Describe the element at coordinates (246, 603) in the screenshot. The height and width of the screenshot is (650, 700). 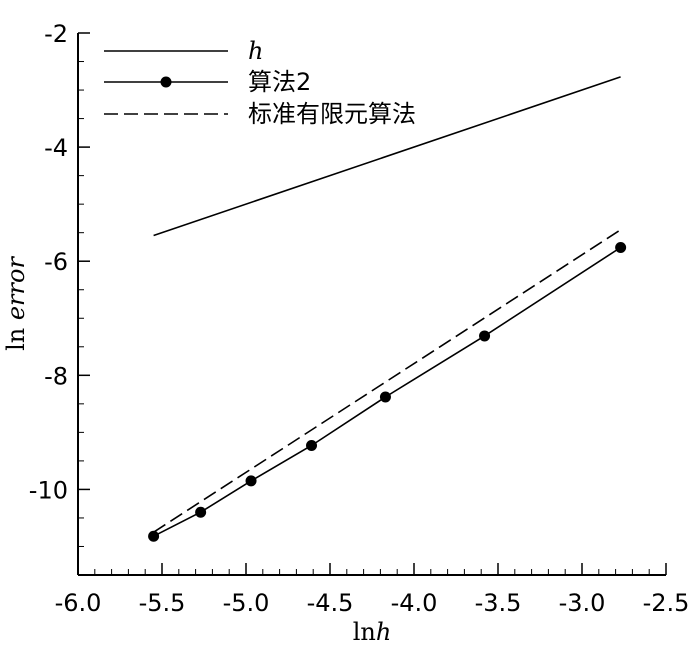
I see `x-tick-label: -5.0` at that location.